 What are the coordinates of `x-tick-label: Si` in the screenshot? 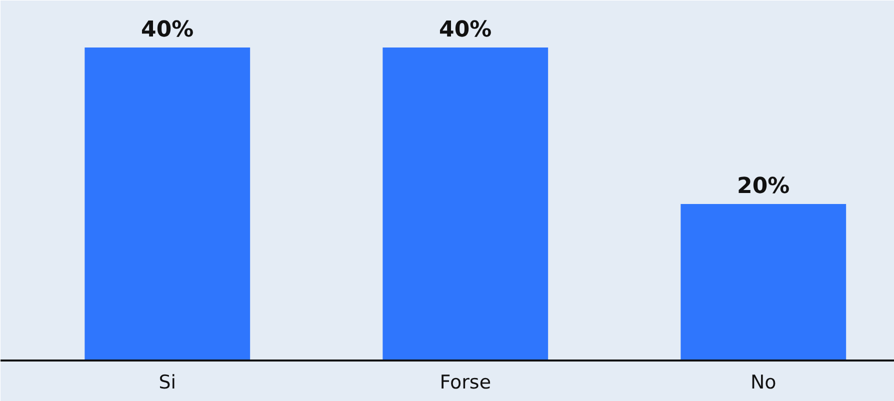 It's located at (167, 383).